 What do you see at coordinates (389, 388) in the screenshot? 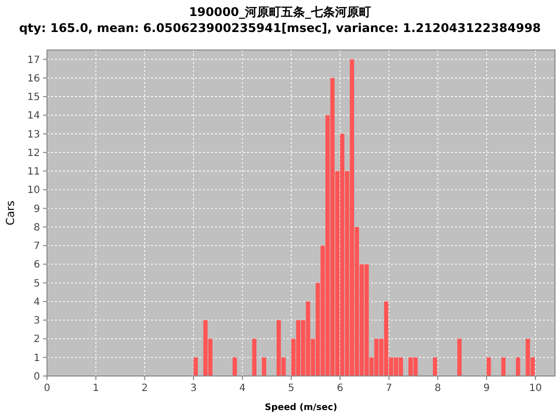
I see `x-tick-label: 7` at bounding box center [389, 388].